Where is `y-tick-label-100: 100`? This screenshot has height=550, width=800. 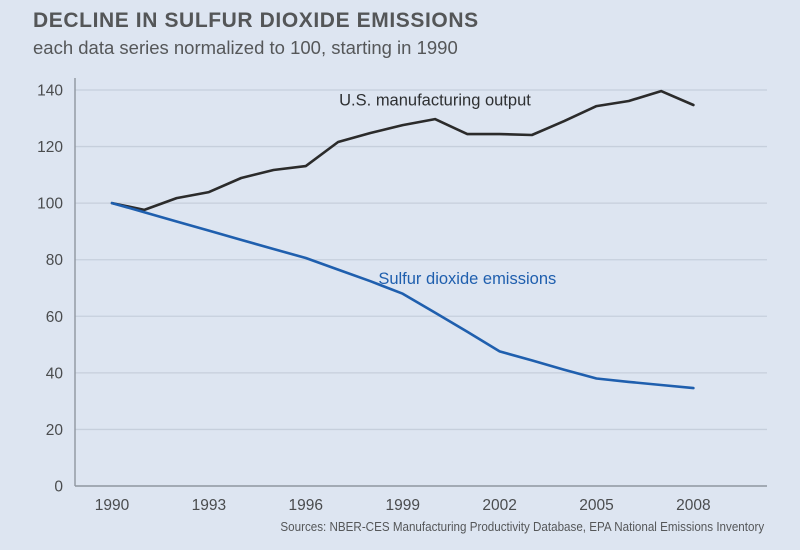
y-tick-label-100: 100 is located at coordinates (50, 204).